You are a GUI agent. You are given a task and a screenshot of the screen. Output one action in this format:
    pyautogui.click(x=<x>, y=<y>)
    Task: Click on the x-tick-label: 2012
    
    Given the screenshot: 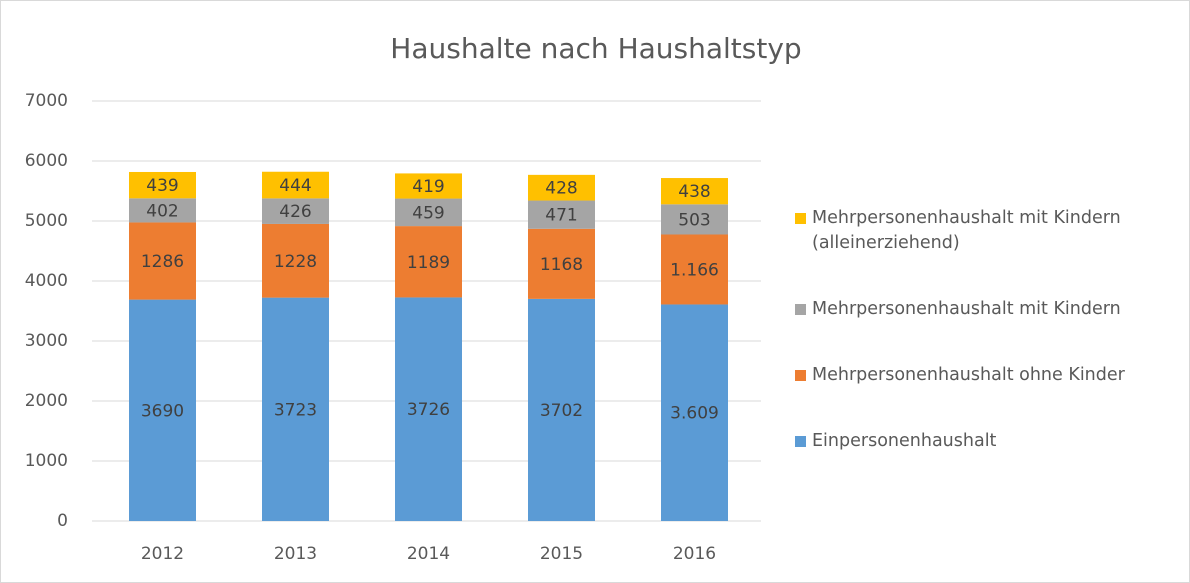 What is the action you would take?
    pyautogui.click(x=162, y=554)
    